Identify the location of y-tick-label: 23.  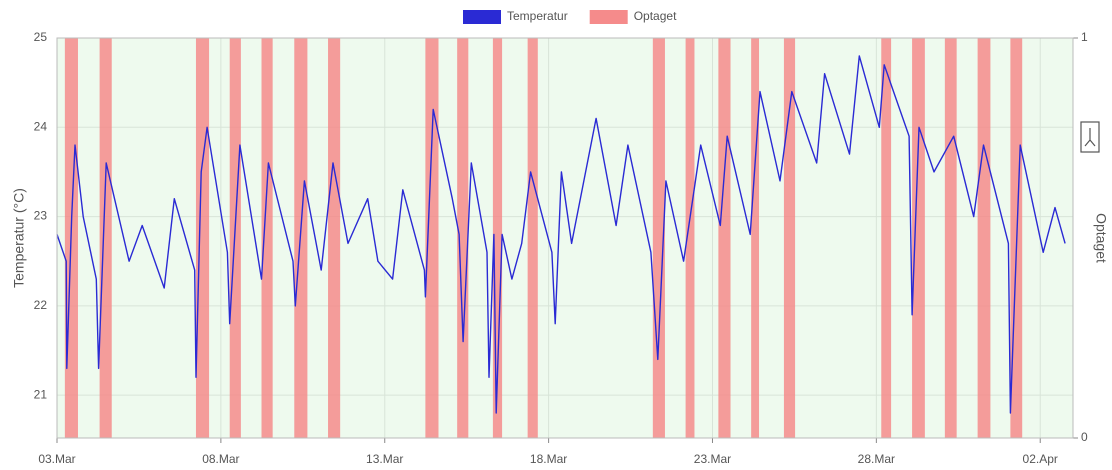
(41, 216).